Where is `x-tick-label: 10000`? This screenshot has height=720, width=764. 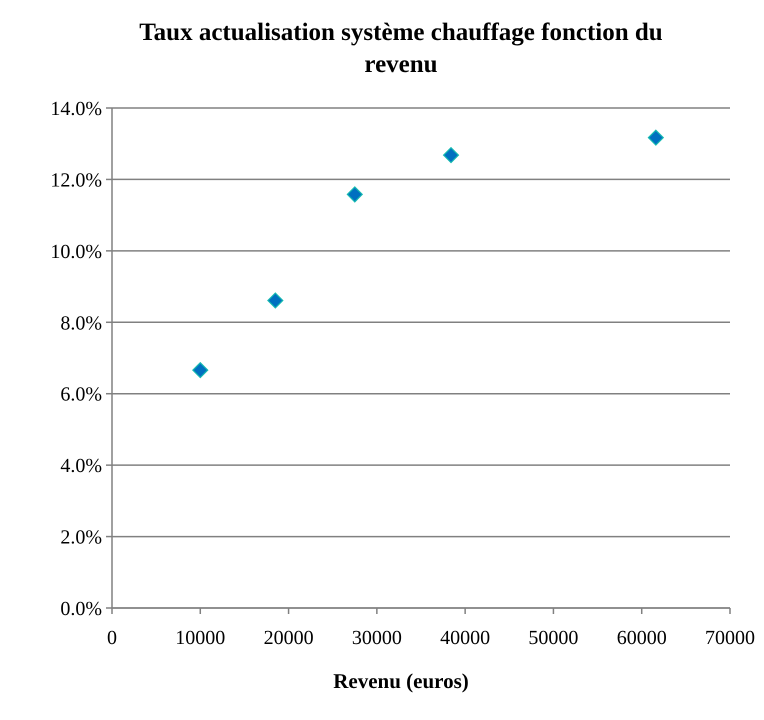 x-tick-label: 10000 is located at coordinates (200, 638).